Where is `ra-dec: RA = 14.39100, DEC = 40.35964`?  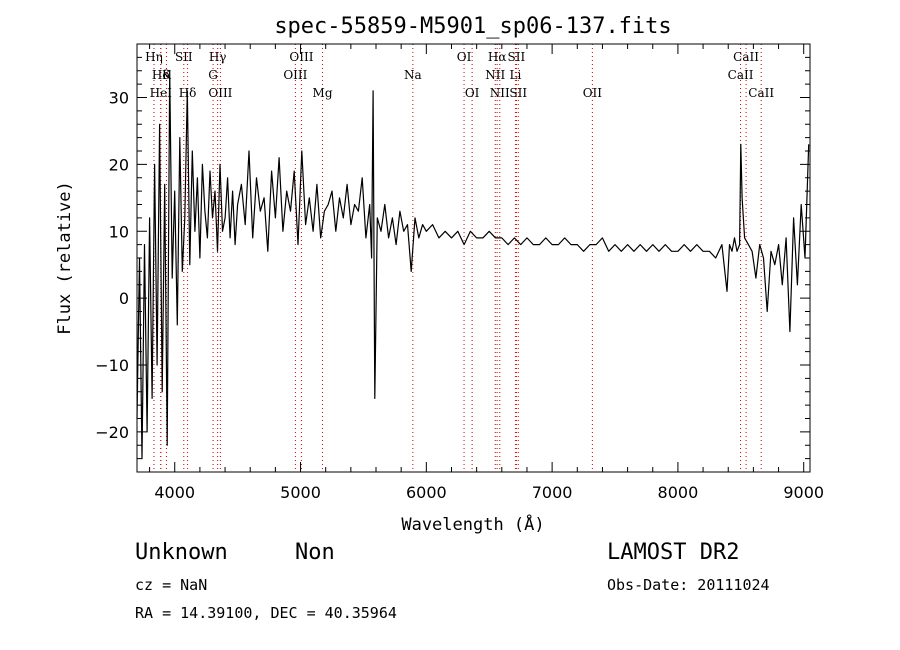
ra-dec: RA = 14.39100, DEC = 40.35964 is located at coordinates (266, 613).